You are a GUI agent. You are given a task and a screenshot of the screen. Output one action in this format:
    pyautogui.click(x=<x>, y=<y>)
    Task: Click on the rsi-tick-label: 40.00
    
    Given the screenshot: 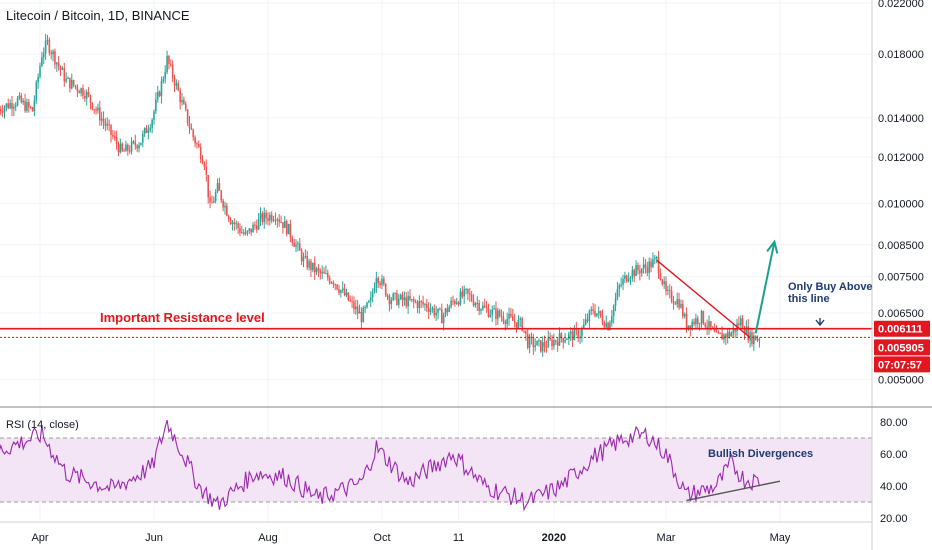 What is the action you would take?
    pyautogui.click(x=894, y=487)
    